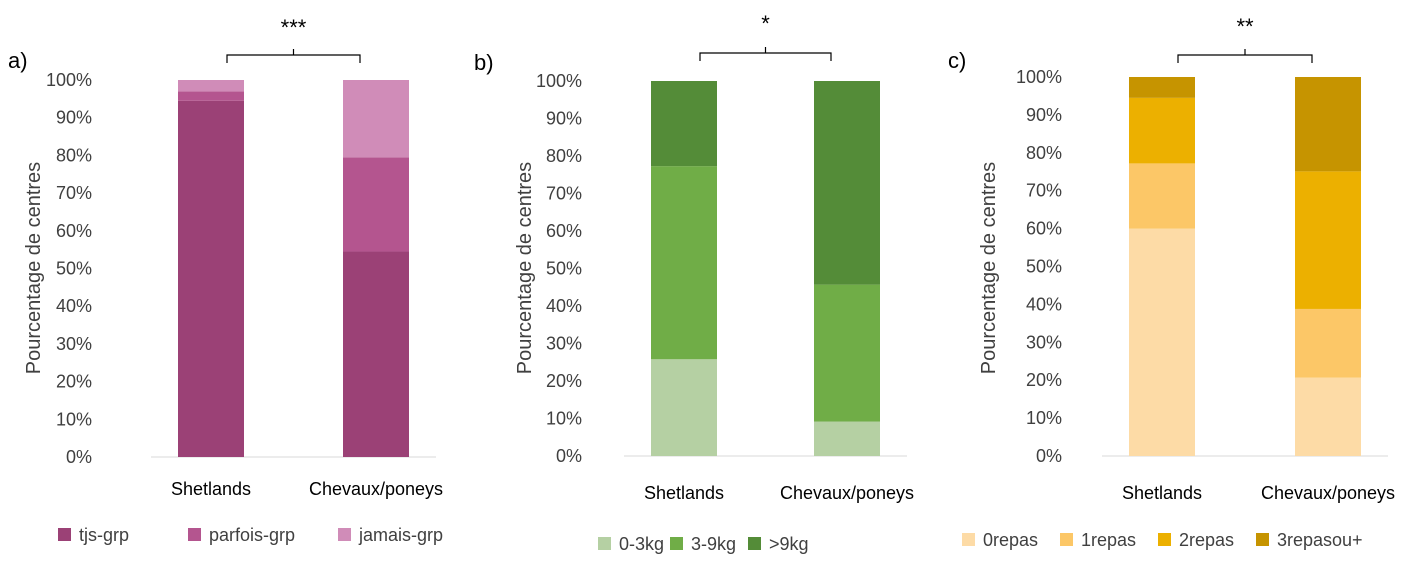 The image size is (1408, 563). I want to click on significance-marker: **, so click(1245, 26).